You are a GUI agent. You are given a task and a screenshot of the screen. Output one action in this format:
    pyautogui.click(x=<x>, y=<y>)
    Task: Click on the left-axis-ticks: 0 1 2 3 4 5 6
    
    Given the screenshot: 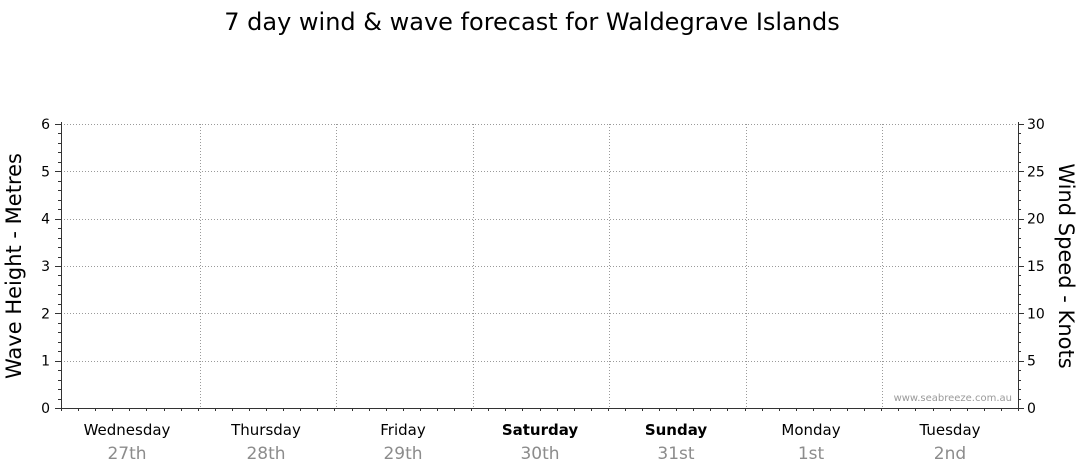 What is the action you would take?
    pyautogui.click(x=51, y=267)
    